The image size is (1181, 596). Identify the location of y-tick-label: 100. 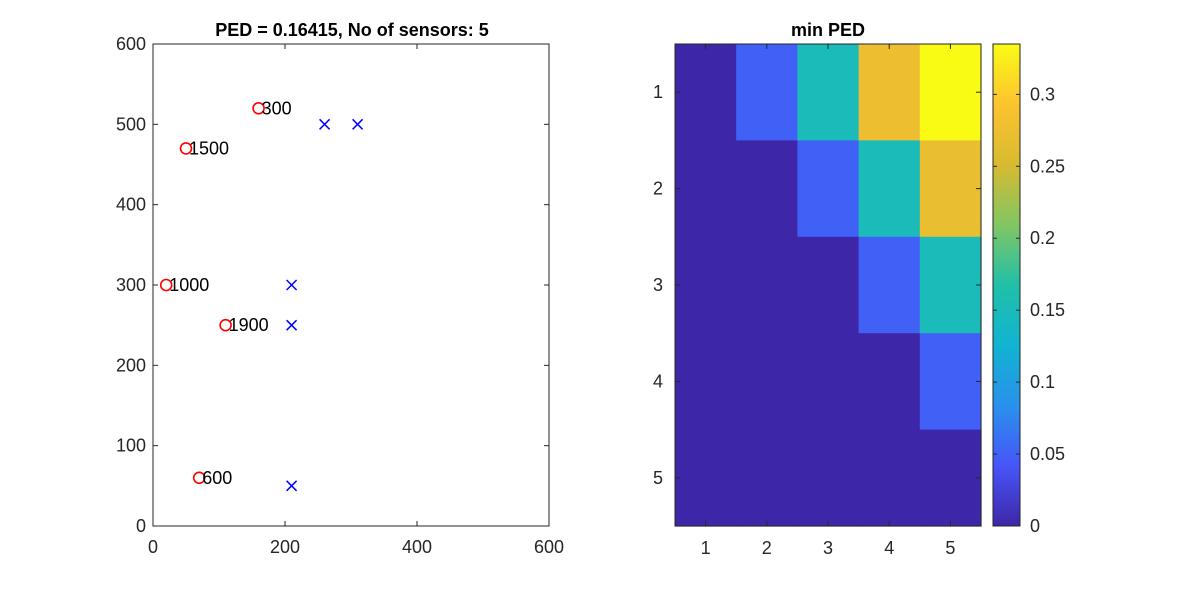
(131, 446).